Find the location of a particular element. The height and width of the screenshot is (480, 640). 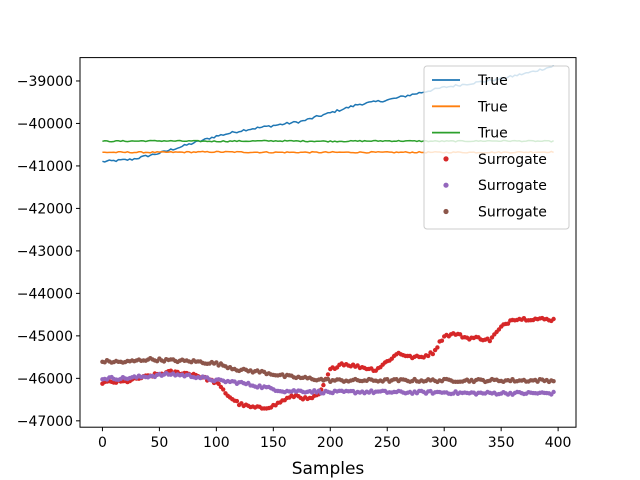

y-tick-label: −44000 is located at coordinates (45, 294).